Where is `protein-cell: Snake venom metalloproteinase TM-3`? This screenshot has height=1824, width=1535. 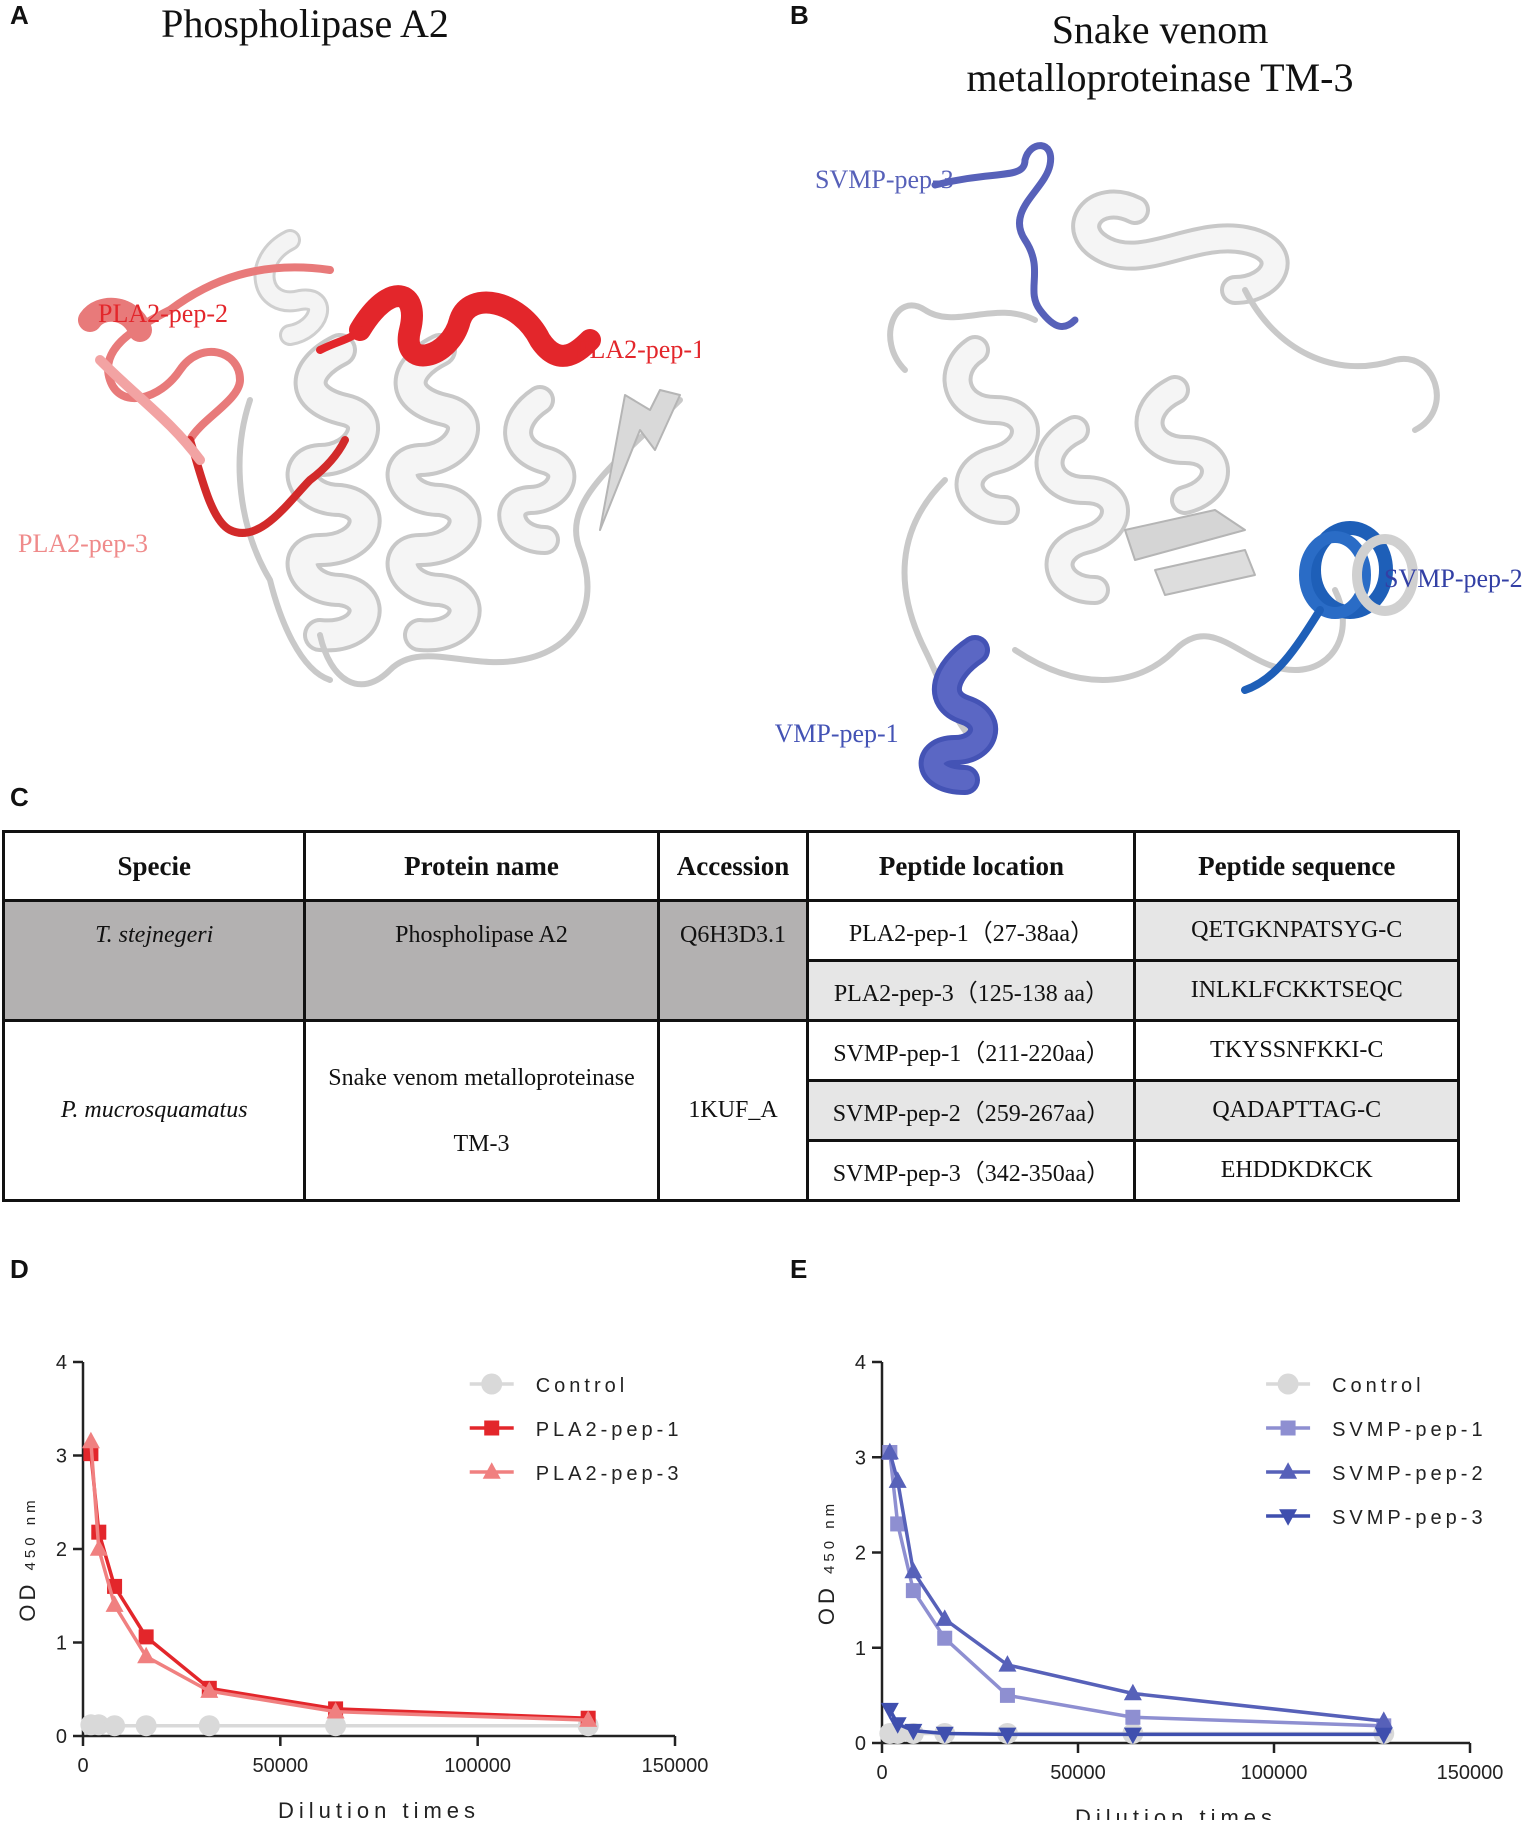 protein-cell: Snake venom metalloproteinase TM-3 is located at coordinates (481, 1110).